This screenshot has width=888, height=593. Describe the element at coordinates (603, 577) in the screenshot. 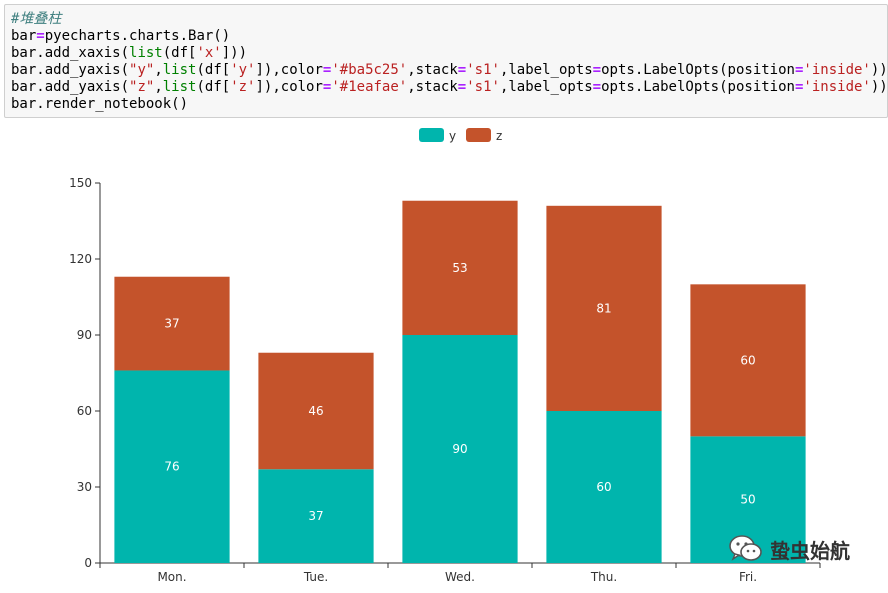

I see `x-tick-label: Thu.` at that location.